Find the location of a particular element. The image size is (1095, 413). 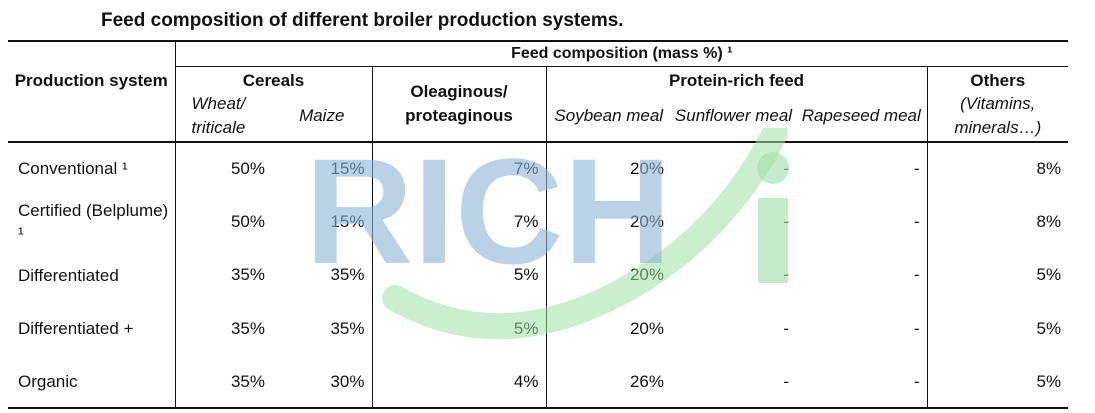

header-wheat-triticale: Wheat/ triticale is located at coordinates (223, 117).